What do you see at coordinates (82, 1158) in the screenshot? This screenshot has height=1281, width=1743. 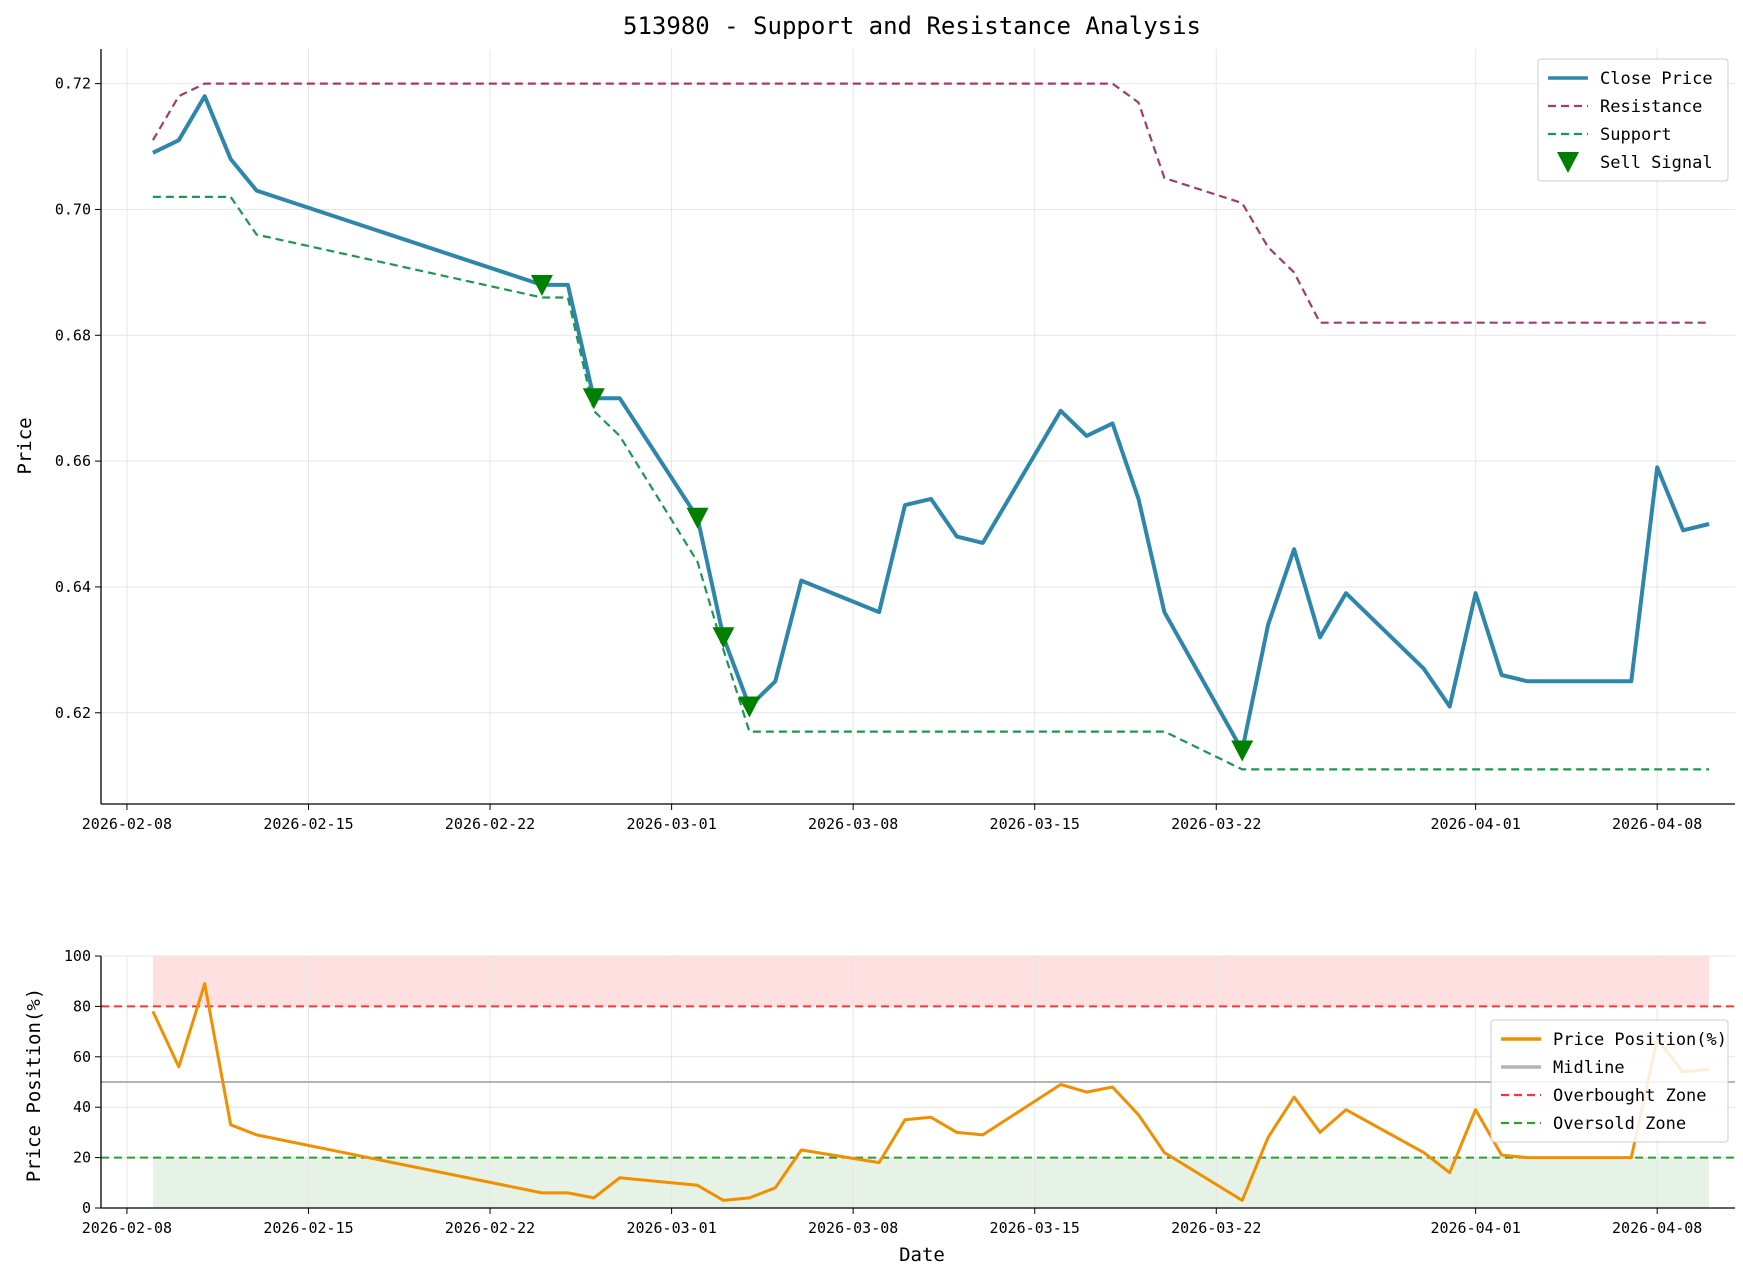 I see `bottom-y-tick-label: 20` at bounding box center [82, 1158].